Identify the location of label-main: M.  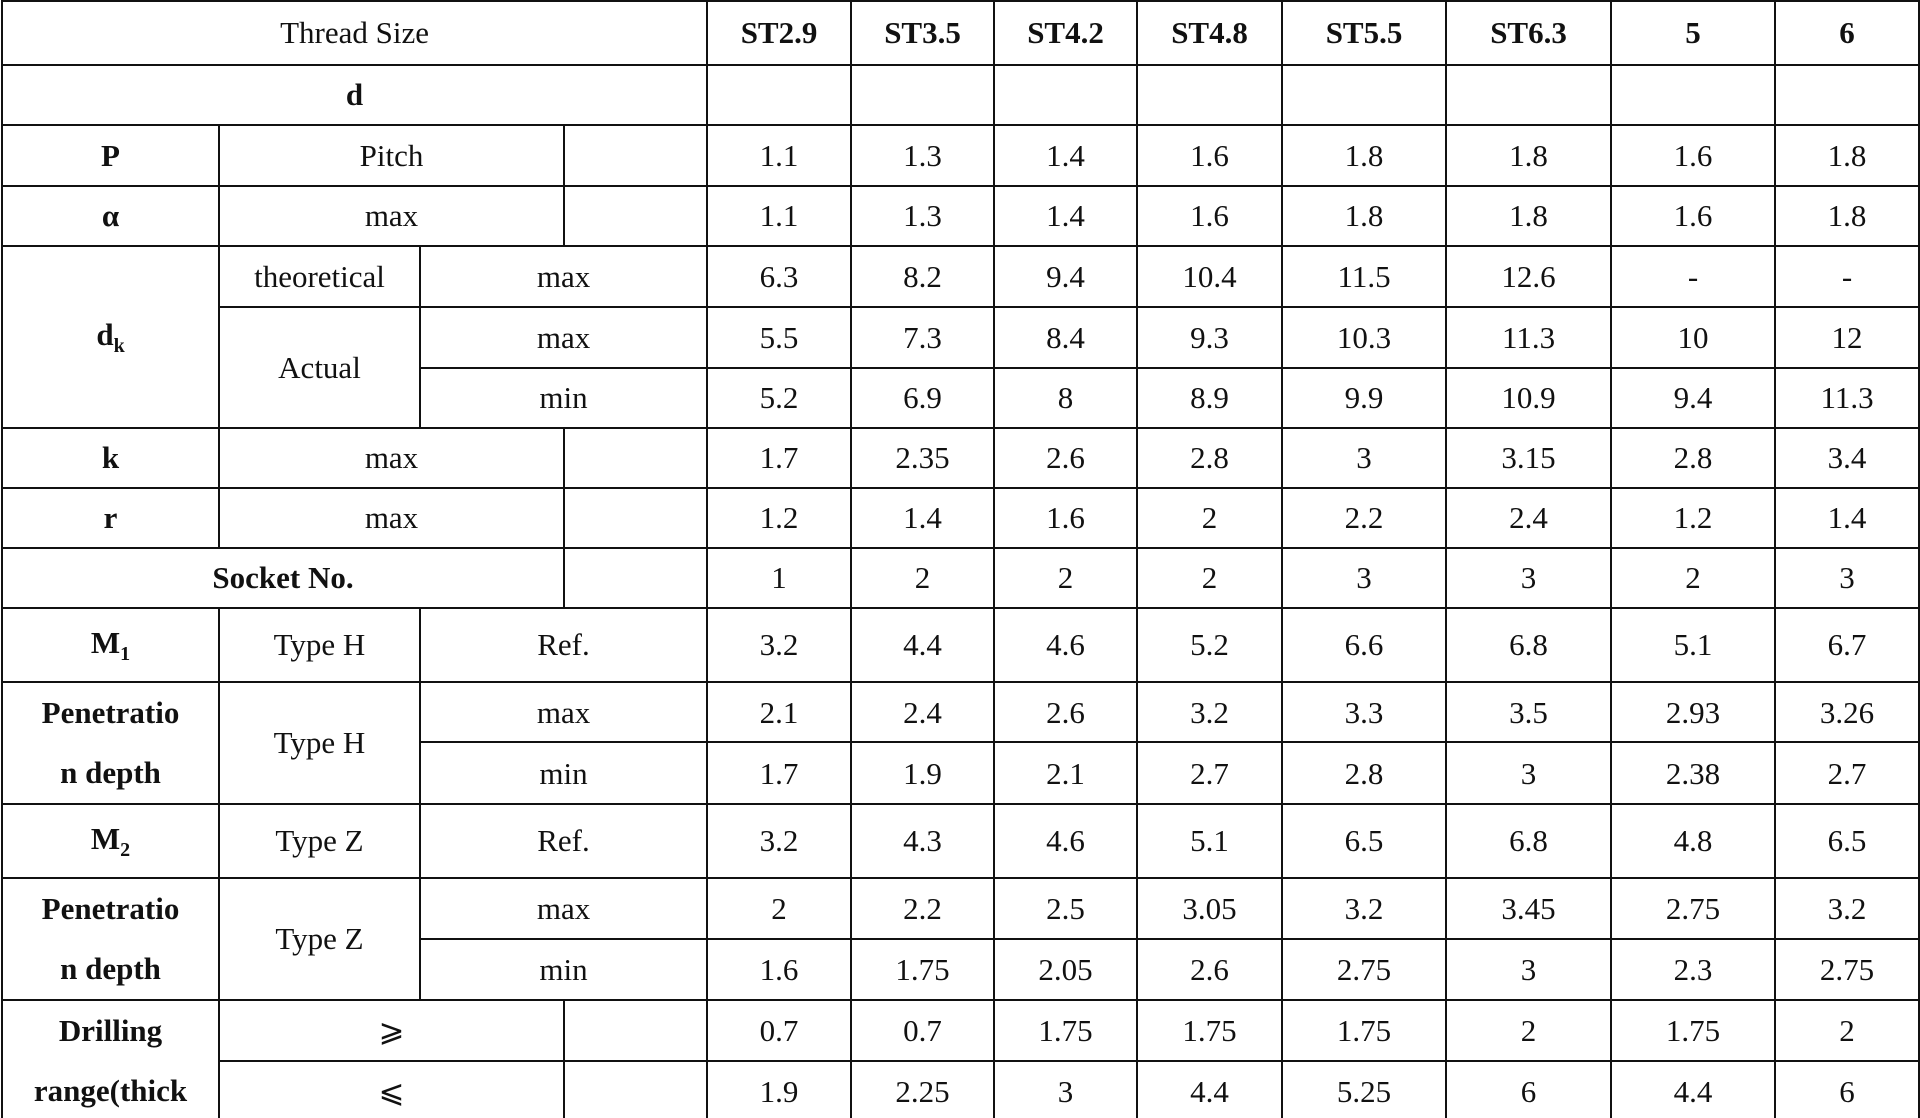
(105, 838).